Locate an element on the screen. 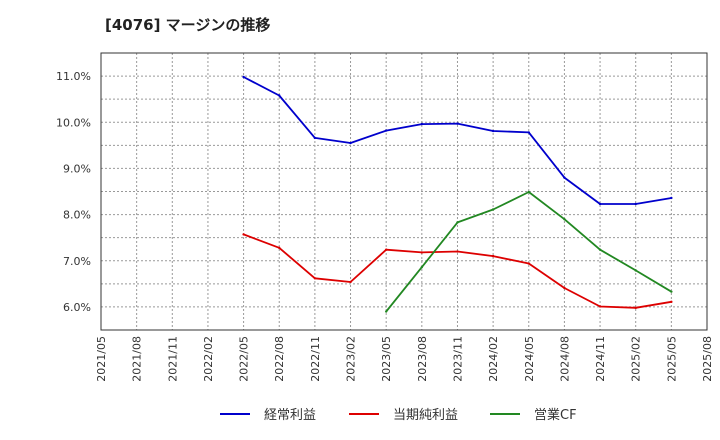 The image size is (720, 440). x-tick-label: 2023/05 is located at coordinates (386, 359).